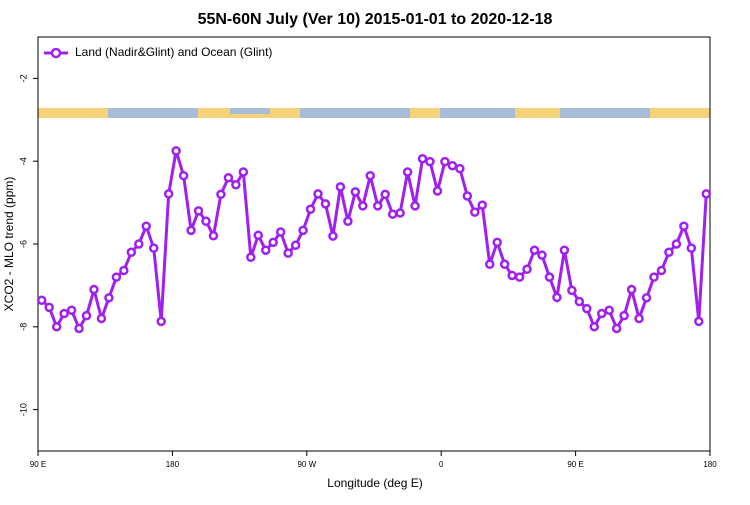 The height and width of the screenshot is (505, 750). I want to click on y-tick-label: -4, so click(23, 161).